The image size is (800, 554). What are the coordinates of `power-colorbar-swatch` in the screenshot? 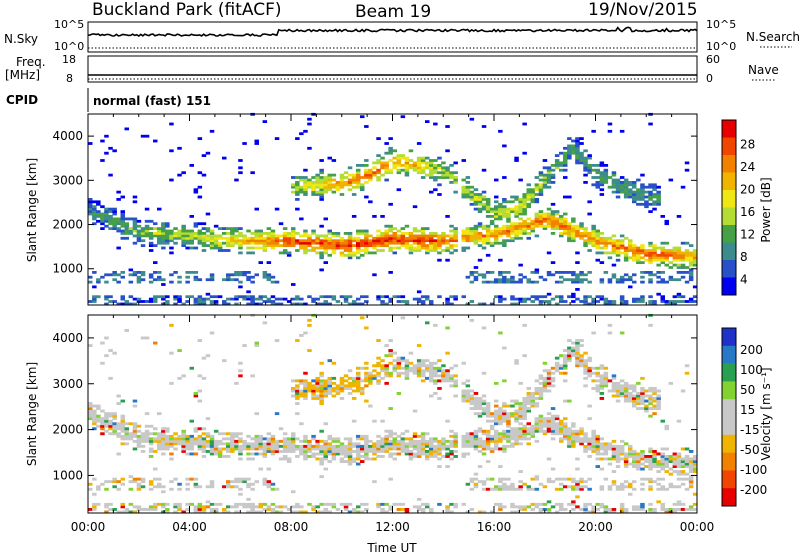 It's located at (729, 269).